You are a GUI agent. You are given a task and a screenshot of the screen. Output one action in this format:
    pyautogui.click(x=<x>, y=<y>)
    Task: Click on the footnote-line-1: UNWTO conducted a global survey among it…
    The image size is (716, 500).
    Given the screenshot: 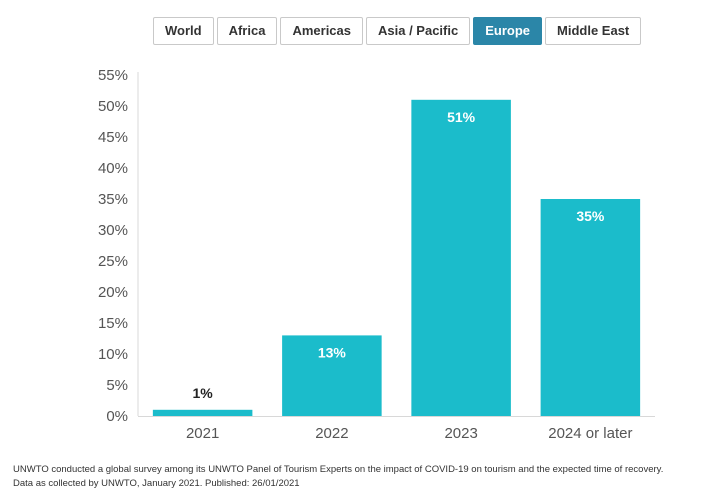 What is the action you would take?
    pyautogui.click(x=338, y=469)
    